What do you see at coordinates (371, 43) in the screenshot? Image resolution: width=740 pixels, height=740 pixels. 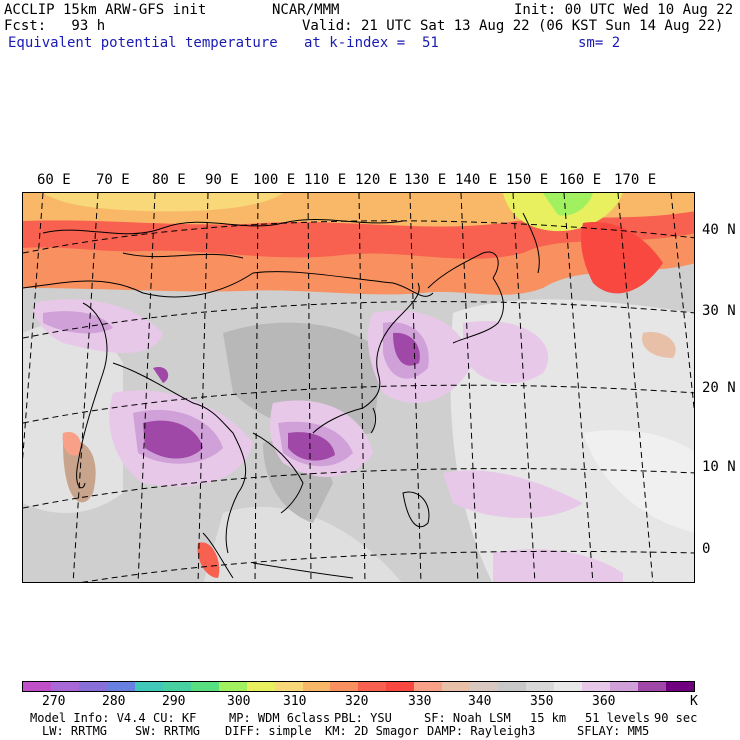 I see `level-label: at k-index = 51` at bounding box center [371, 43].